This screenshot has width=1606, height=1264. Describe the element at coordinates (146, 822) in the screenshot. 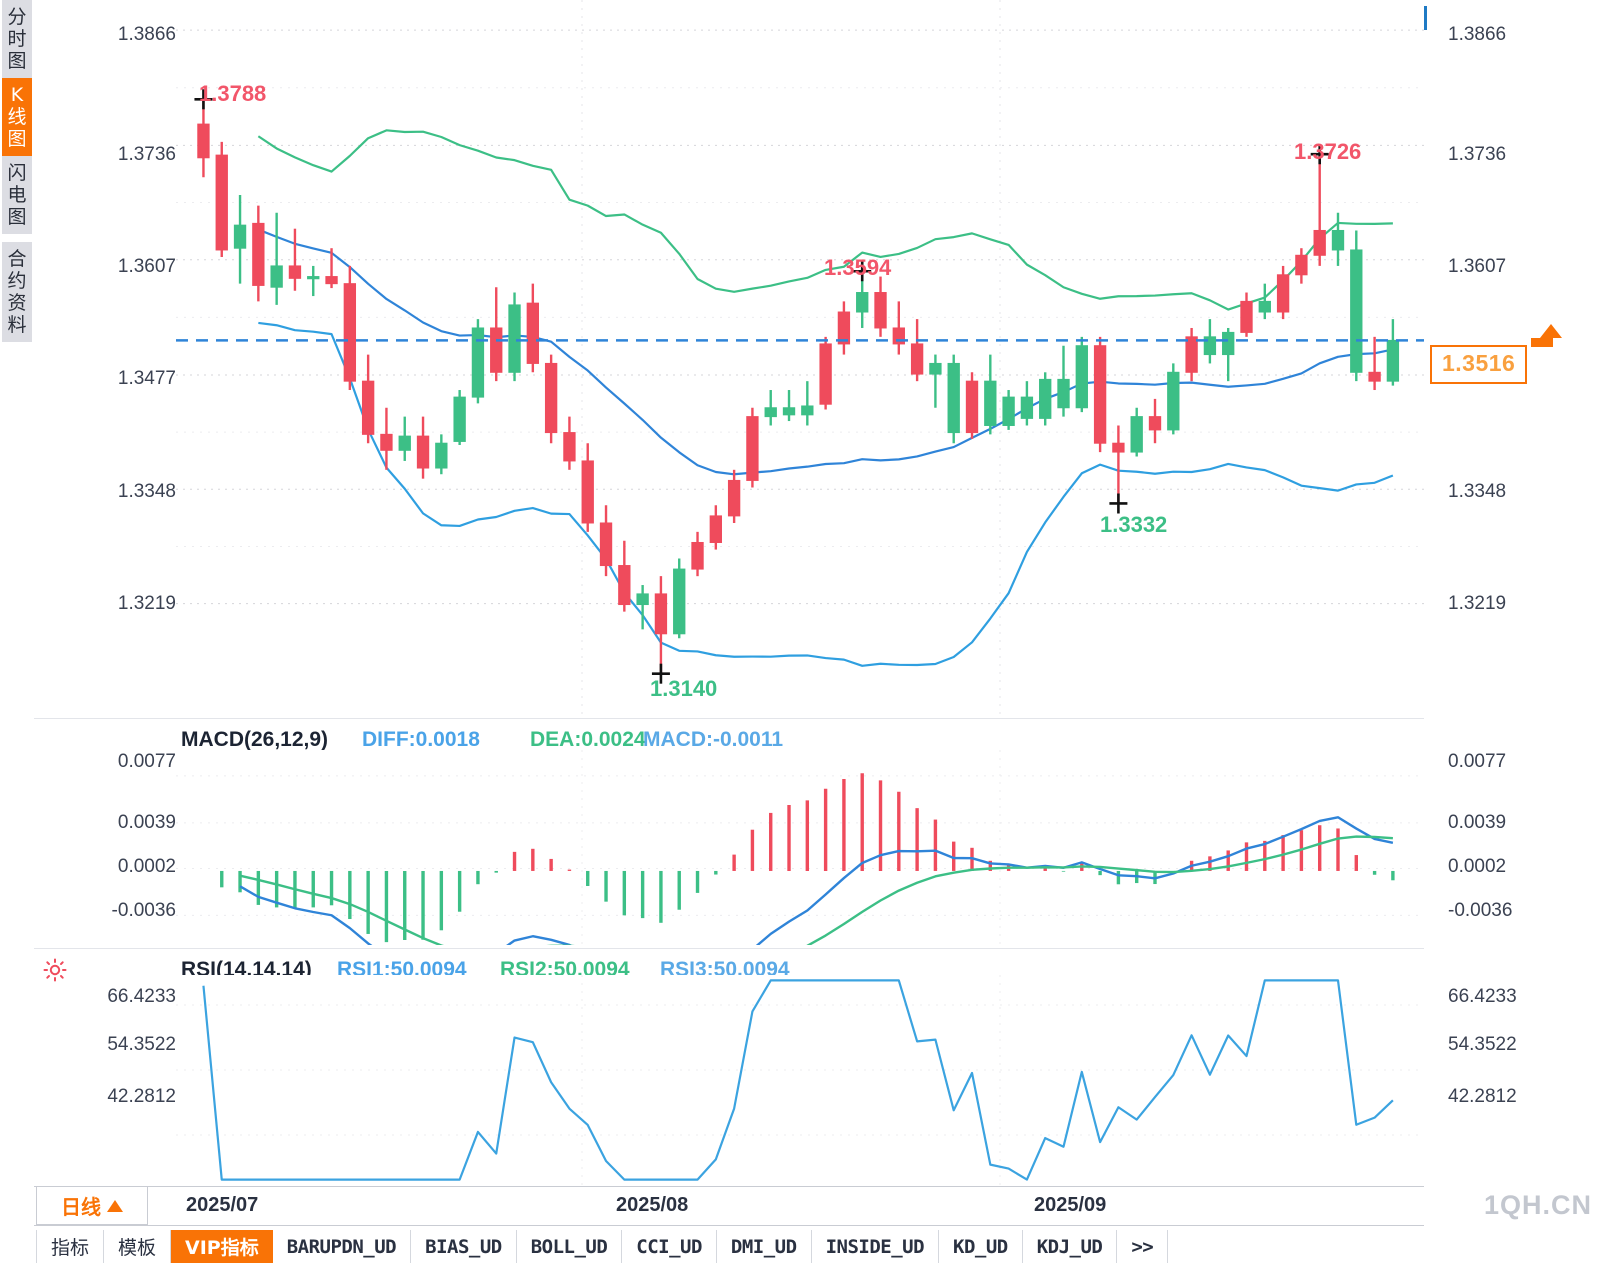

I see `macd-y-tick-left-1: 0.0039` at that location.